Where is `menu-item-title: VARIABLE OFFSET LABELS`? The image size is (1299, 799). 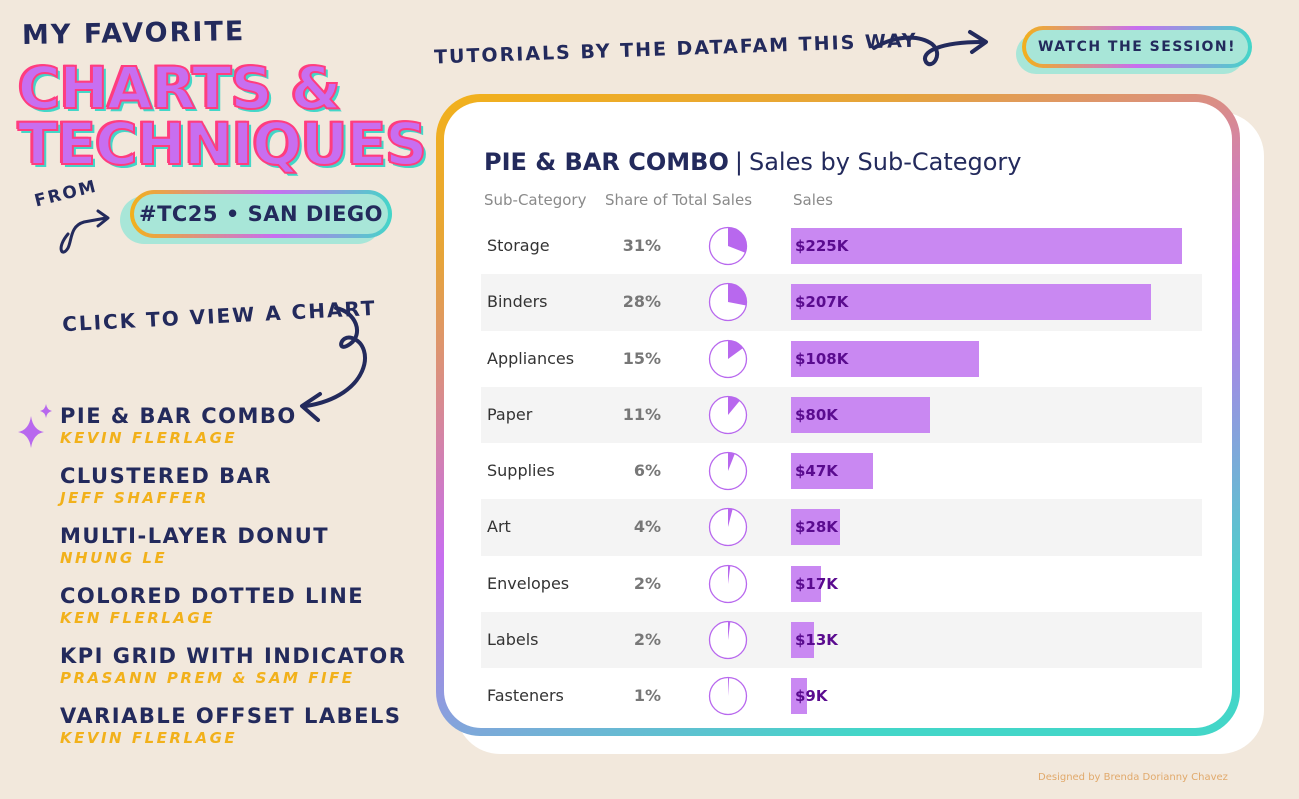
menu-item-title: VARIABLE OFFSET LABELS is located at coordinates (231, 716).